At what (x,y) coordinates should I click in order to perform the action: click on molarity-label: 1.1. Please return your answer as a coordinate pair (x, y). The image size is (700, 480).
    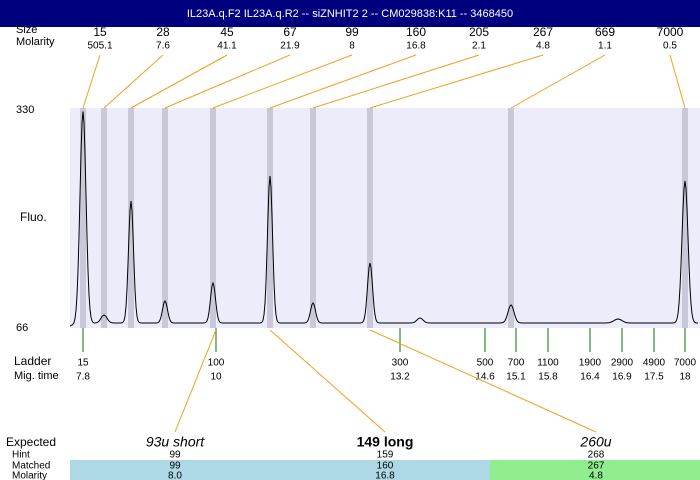
    Looking at the image, I should click on (605, 46).